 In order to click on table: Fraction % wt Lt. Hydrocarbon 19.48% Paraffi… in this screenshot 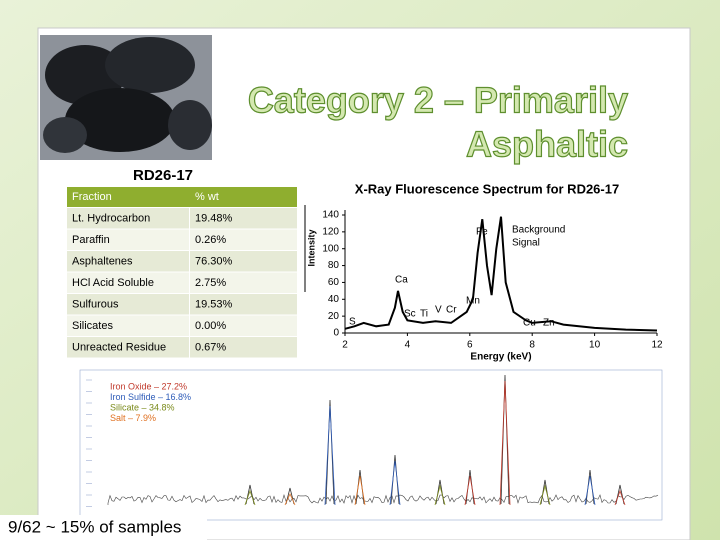, I will do `click(182, 272)`.